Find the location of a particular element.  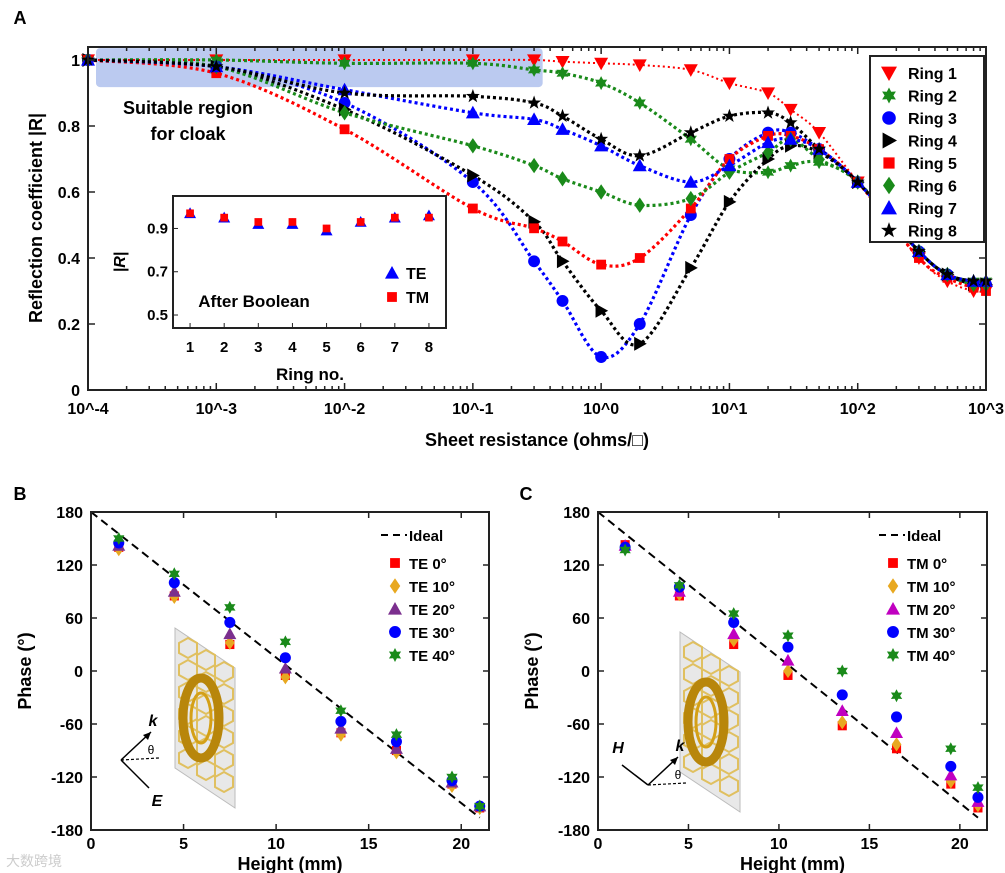

data-point-te20 is located at coordinates (174, 591).